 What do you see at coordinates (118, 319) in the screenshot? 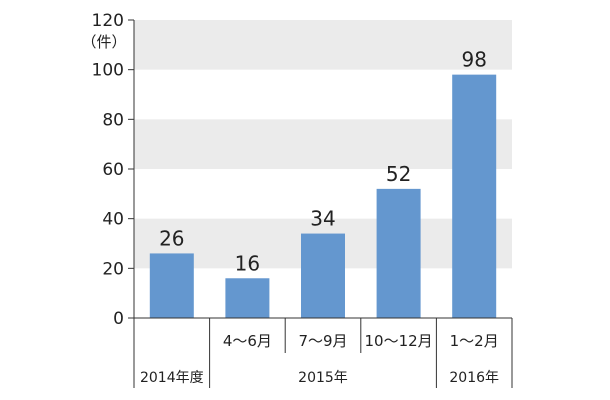
I see `y-tick-label: 0` at bounding box center [118, 319].